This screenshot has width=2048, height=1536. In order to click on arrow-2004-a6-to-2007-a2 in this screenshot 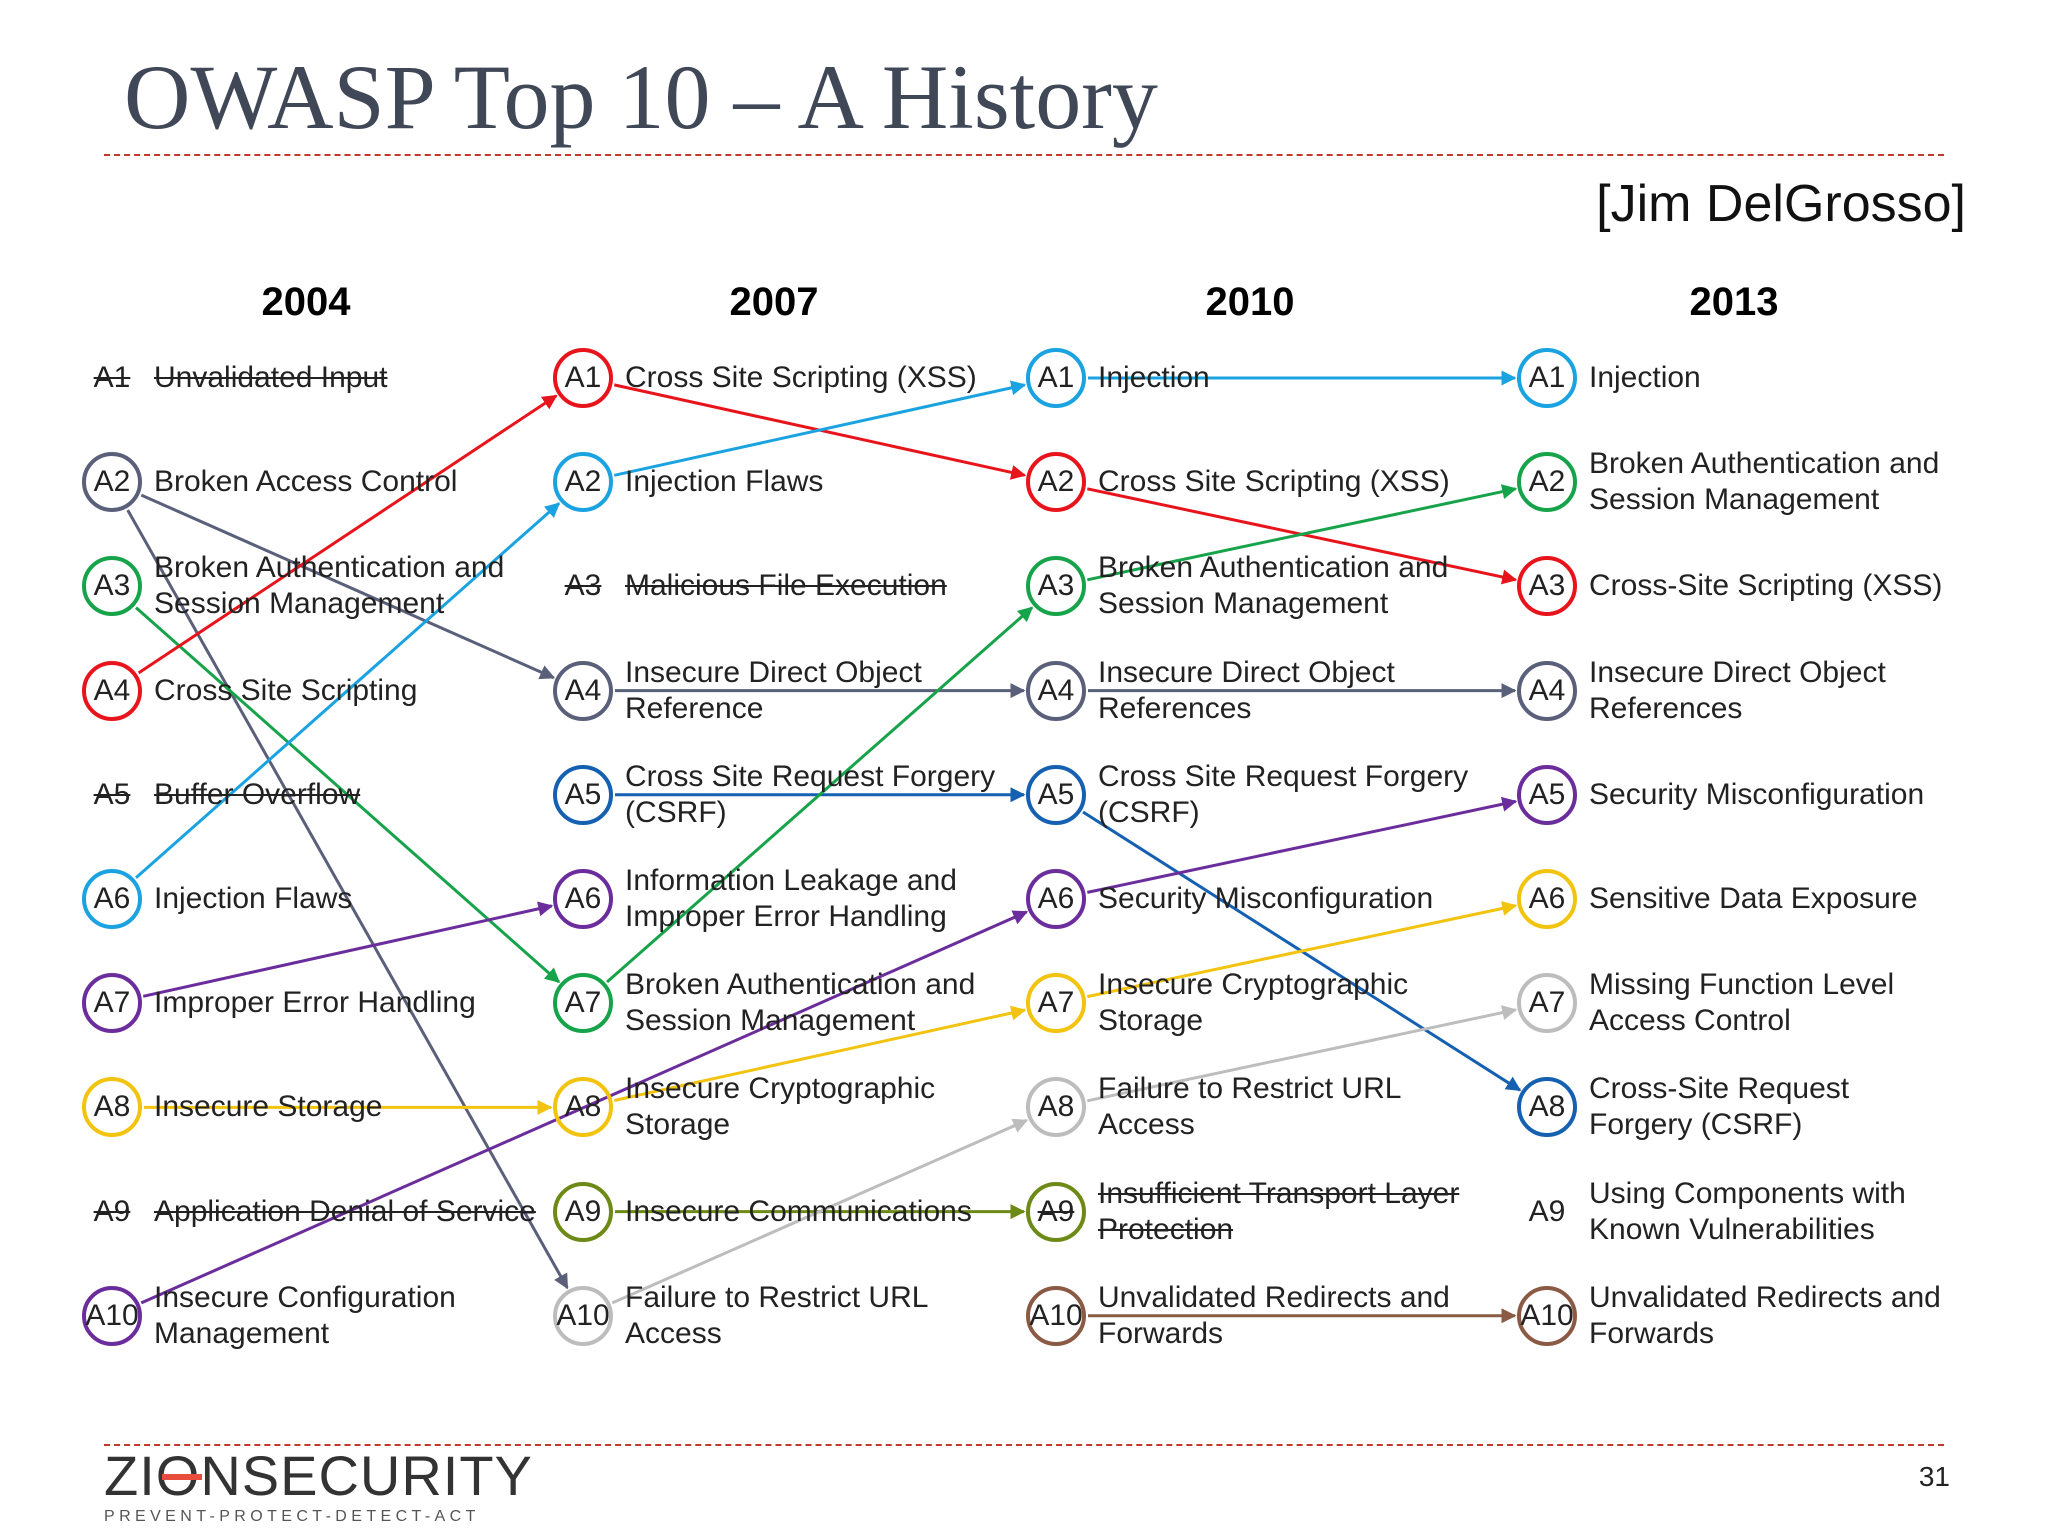, I will do `click(348, 690)`.